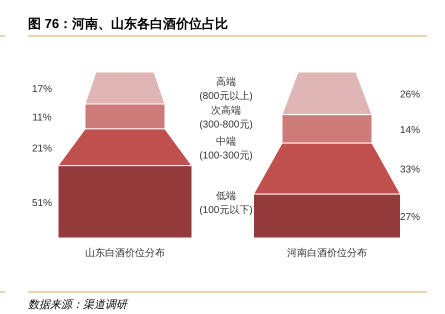 The height and width of the screenshot is (314, 445). Describe the element at coordinates (410, 170) in the screenshot. I see `data-label: 33%` at that location.